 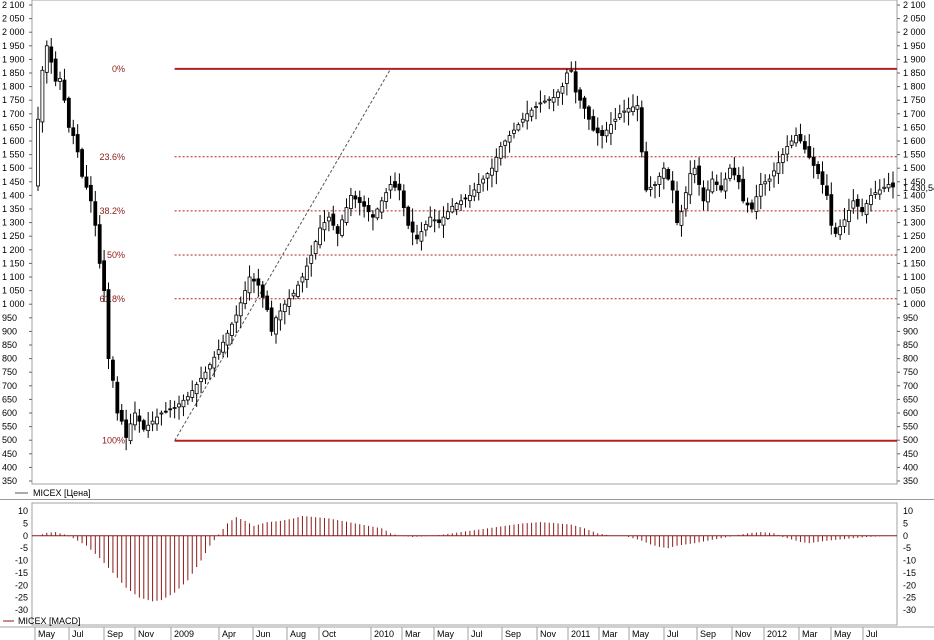 I want to click on price-y-tick-label: 600, so click(x=910, y=413).